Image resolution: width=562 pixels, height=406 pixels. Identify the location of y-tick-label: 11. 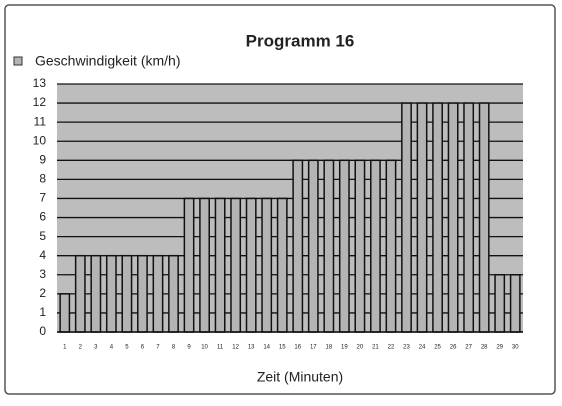
(40, 121).